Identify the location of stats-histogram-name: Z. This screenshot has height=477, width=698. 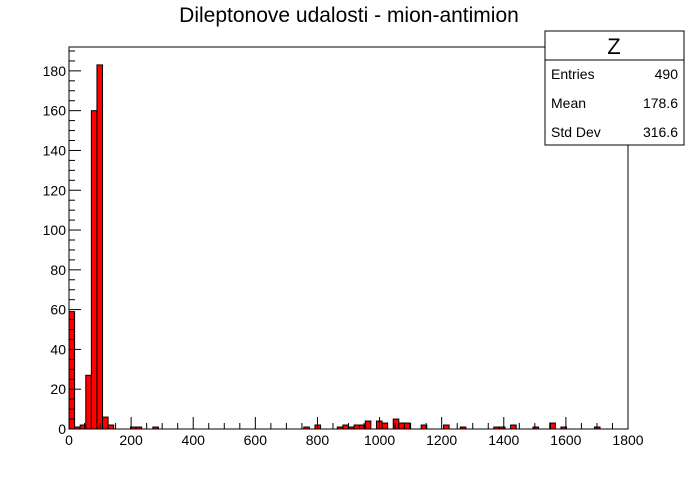
(613, 46).